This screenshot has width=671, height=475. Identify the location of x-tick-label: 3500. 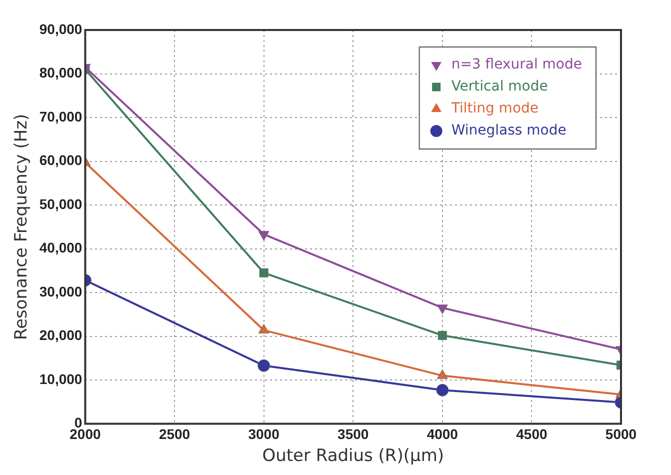
(353, 434).